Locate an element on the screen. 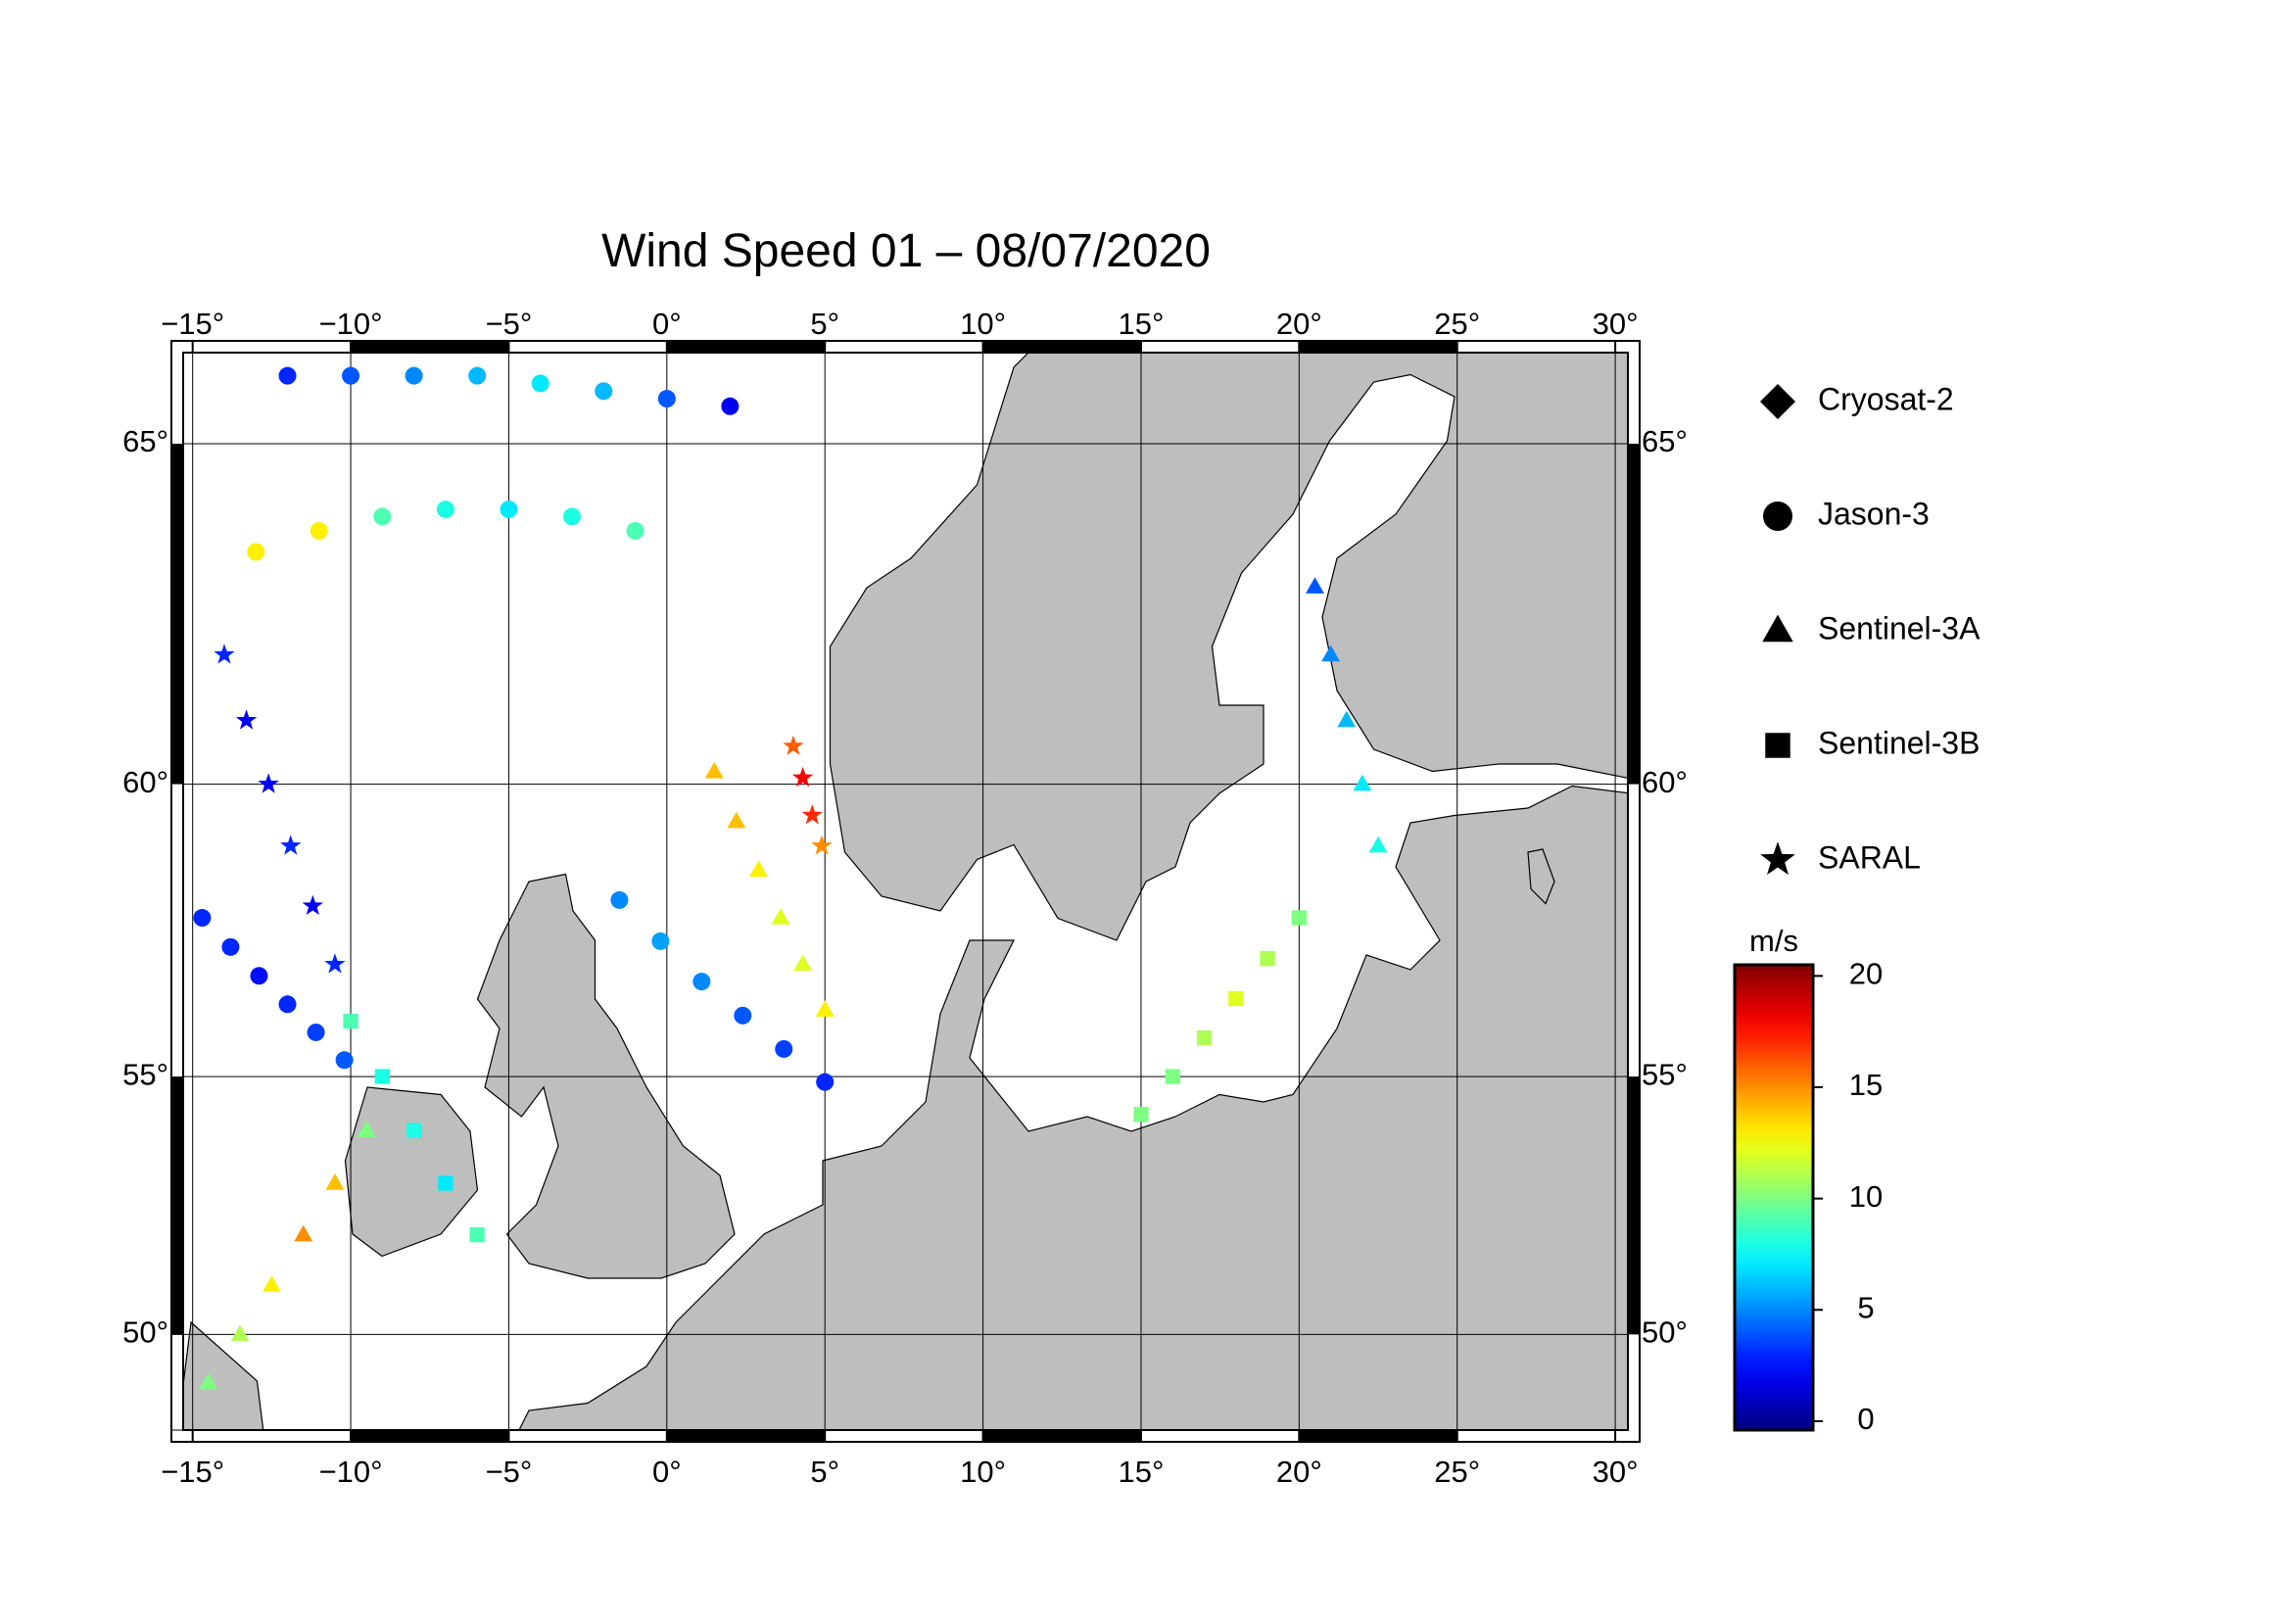 The width and height of the screenshot is (2291, 1624). legend-label: Cryosat-2 is located at coordinates (1886, 399).